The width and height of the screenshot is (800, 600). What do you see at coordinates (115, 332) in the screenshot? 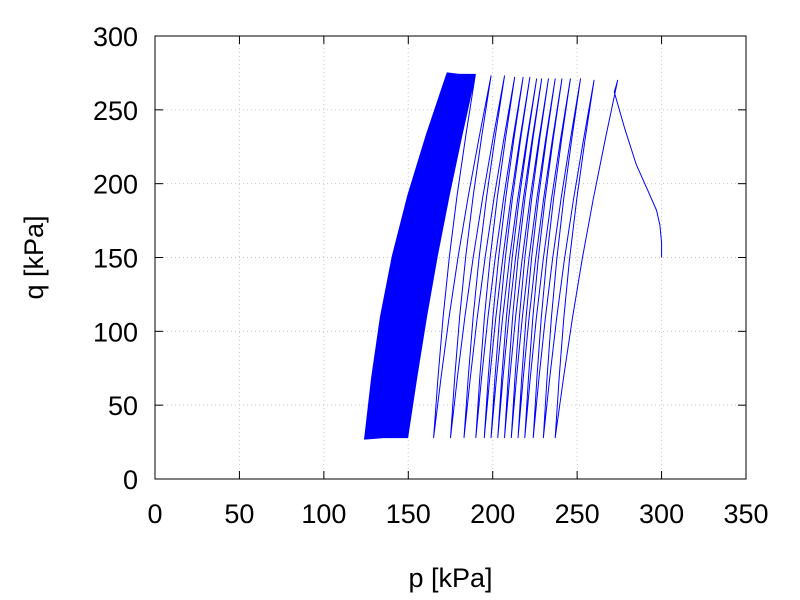
I see `y-tick-label: 100` at bounding box center [115, 332].